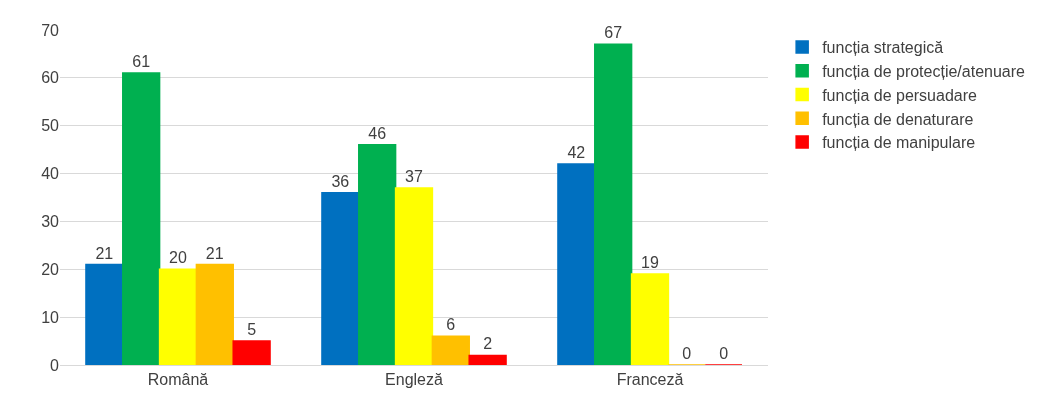 Image resolution: width=1042 pixels, height=400 pixels. Describe the element at coordinates (883, 48) in the screenshot. I see `legend-label: funcția strategică` at that location.